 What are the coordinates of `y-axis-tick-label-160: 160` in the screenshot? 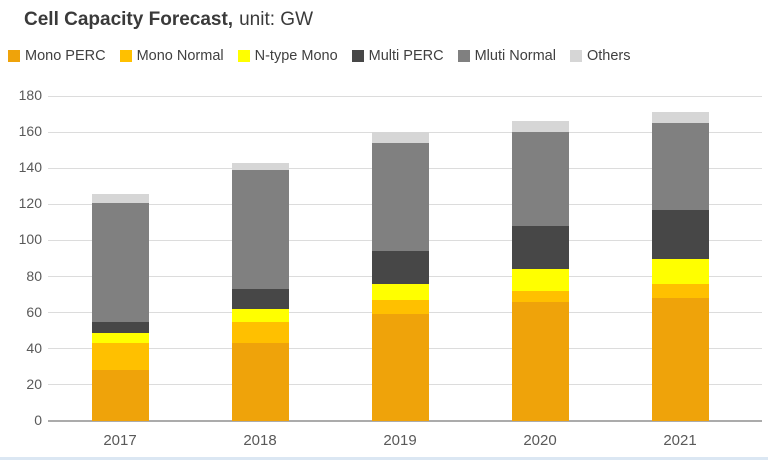 It's located at (30, 131).